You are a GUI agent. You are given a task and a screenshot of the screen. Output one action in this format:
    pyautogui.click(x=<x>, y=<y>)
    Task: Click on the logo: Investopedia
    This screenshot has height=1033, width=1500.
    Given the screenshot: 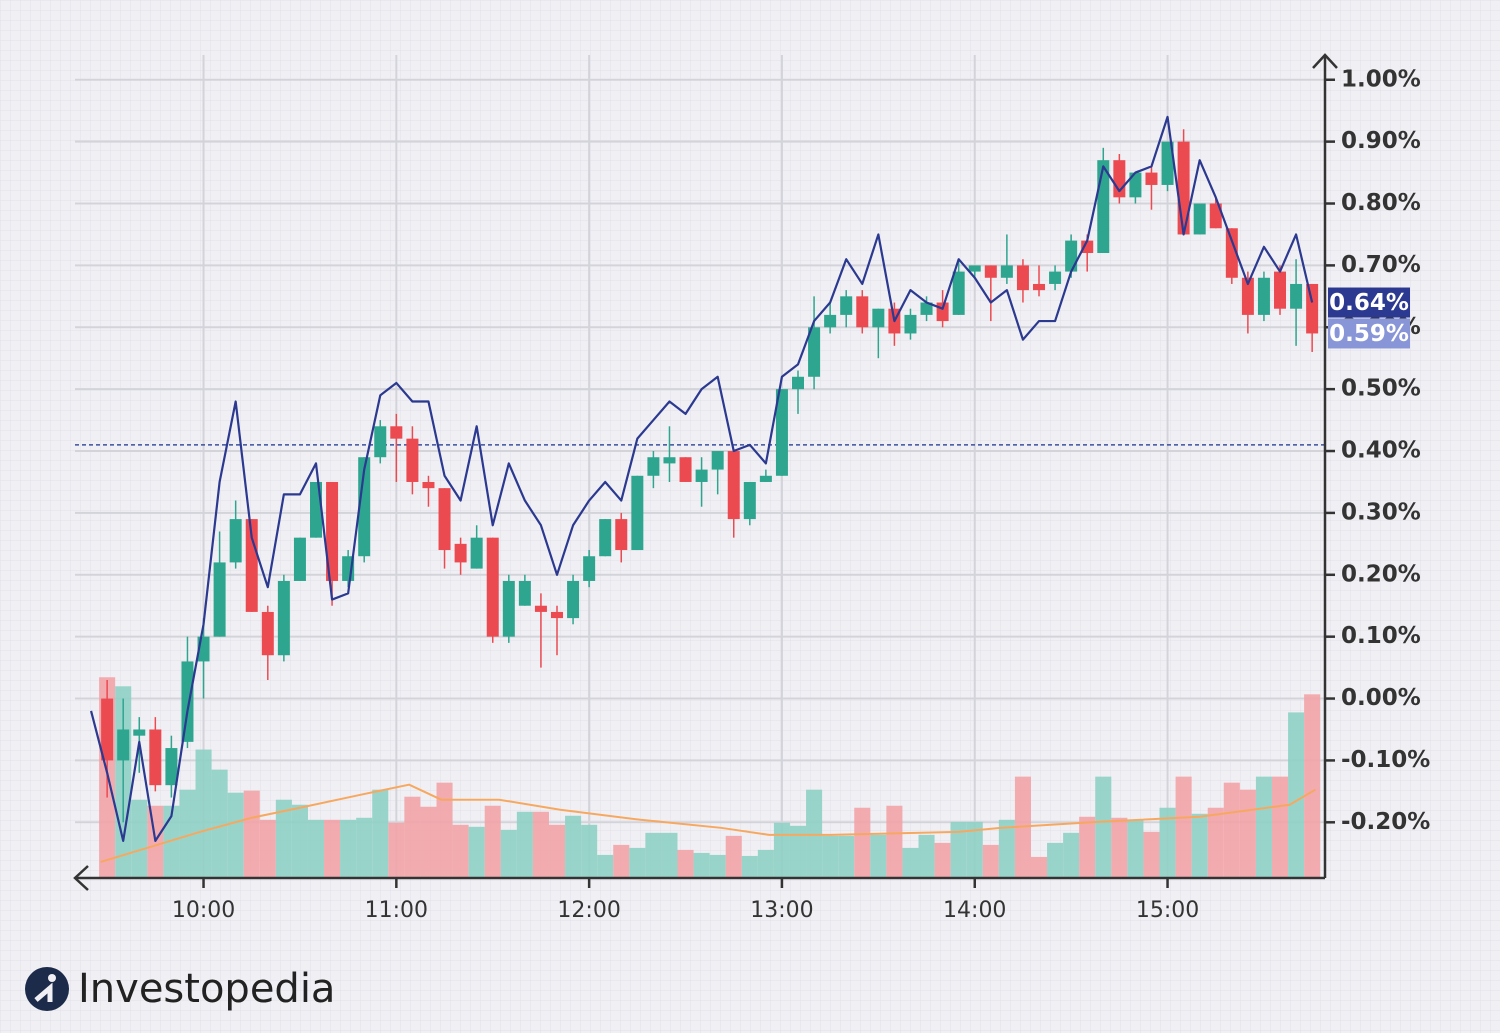 What is the action you would take?
    pyautogui.click(x=180, y=989)
    